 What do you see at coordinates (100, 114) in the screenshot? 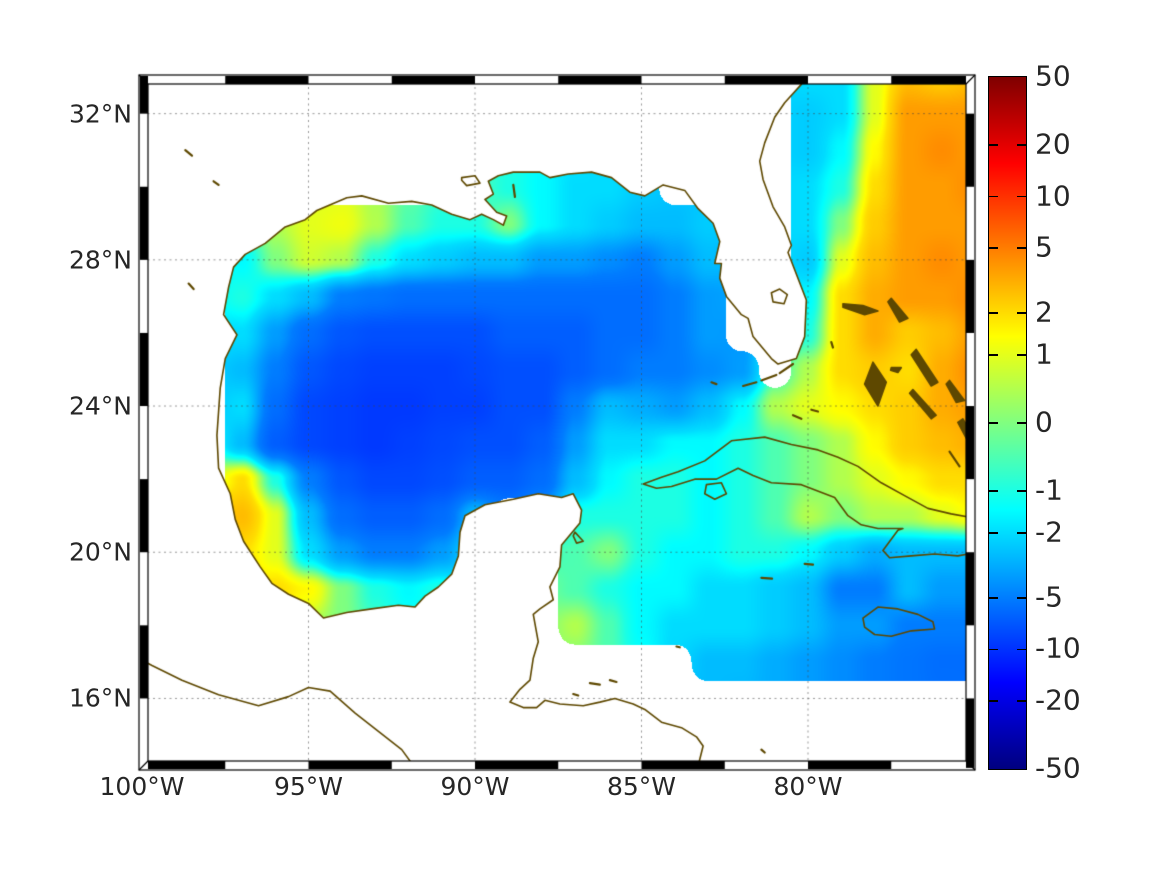
I see `y-tick-label: 32°N` at bounding box center [100, 114].